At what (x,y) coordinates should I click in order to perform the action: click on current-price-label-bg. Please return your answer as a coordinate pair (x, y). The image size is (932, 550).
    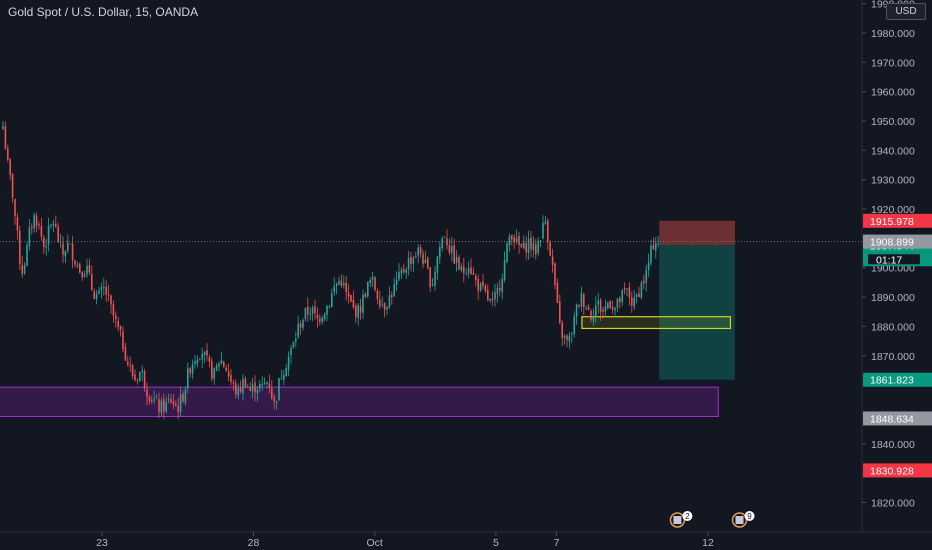
    Looking at the image, I should click on (897, 241).